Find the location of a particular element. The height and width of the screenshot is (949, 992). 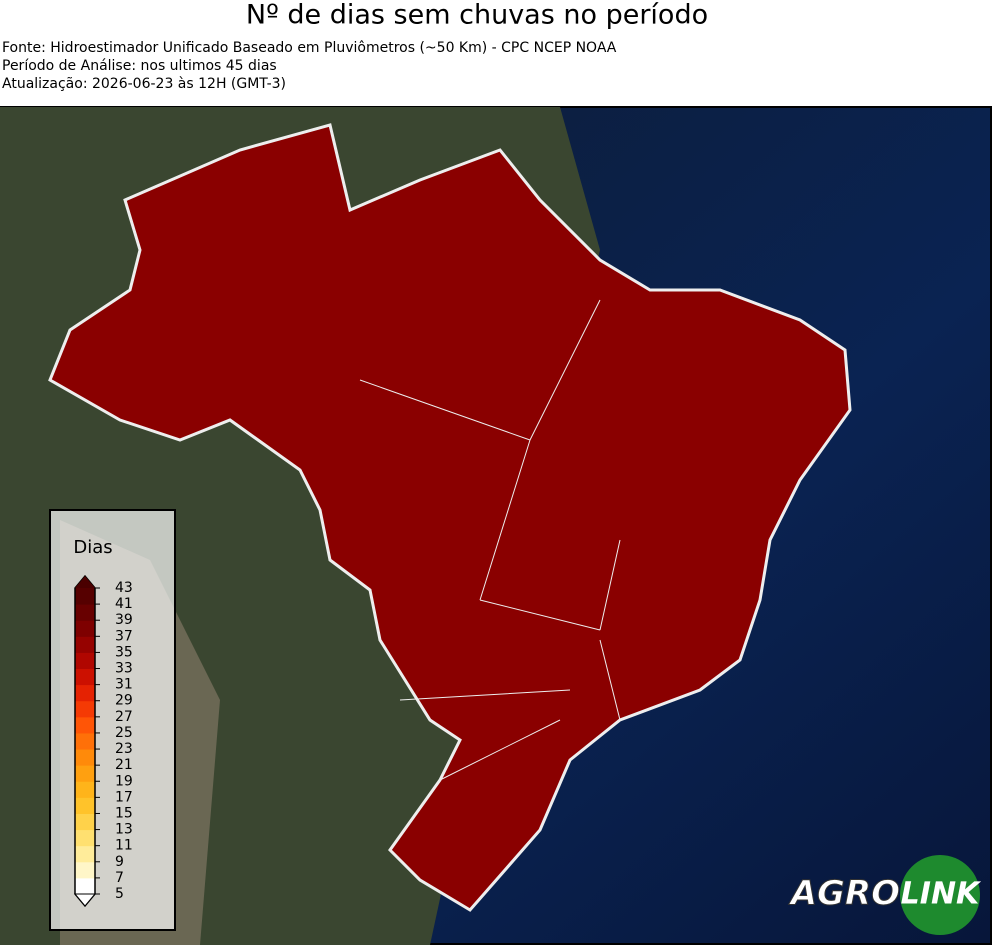

logo-text: LINK is located at coordinates (941, 894).